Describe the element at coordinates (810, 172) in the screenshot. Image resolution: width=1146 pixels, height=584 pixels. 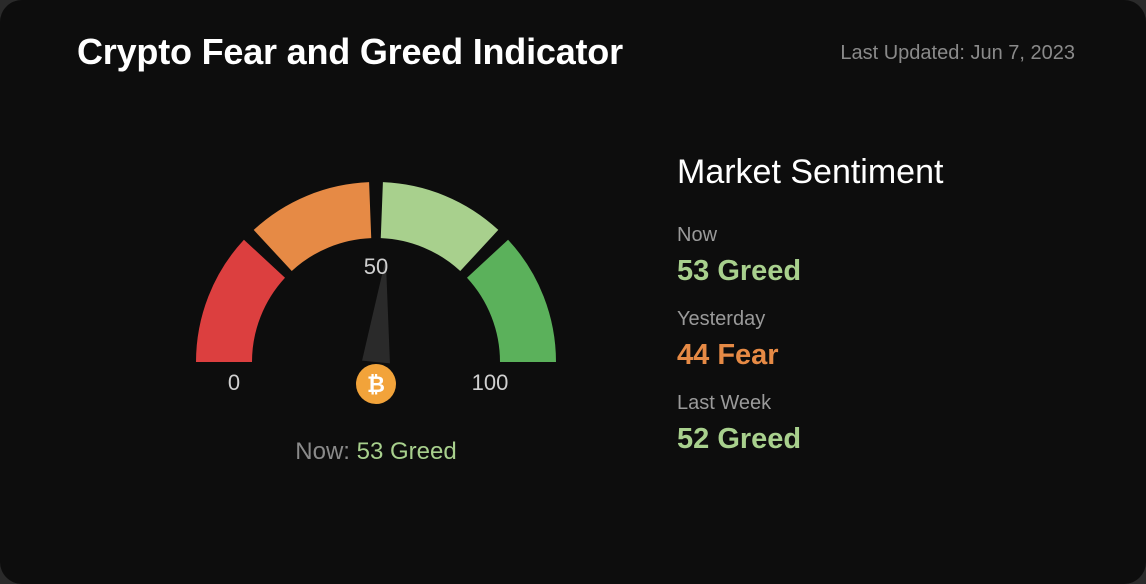
I see `market-sentiment-heading: Market Sentiment` at that location.